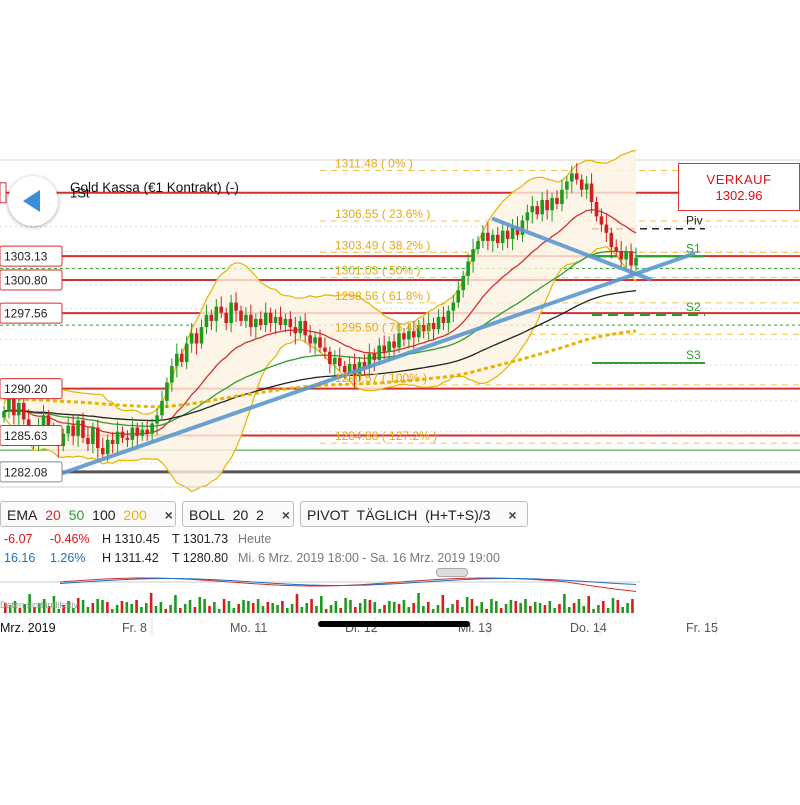 The width and height of the screenshot is (800, 805). Describe the element at coordinates (414, 514) in the screenshot. I see `pivot-indicator-chip: PIVOT TÄGLICH (H+T+S)/3 ×` at that location.